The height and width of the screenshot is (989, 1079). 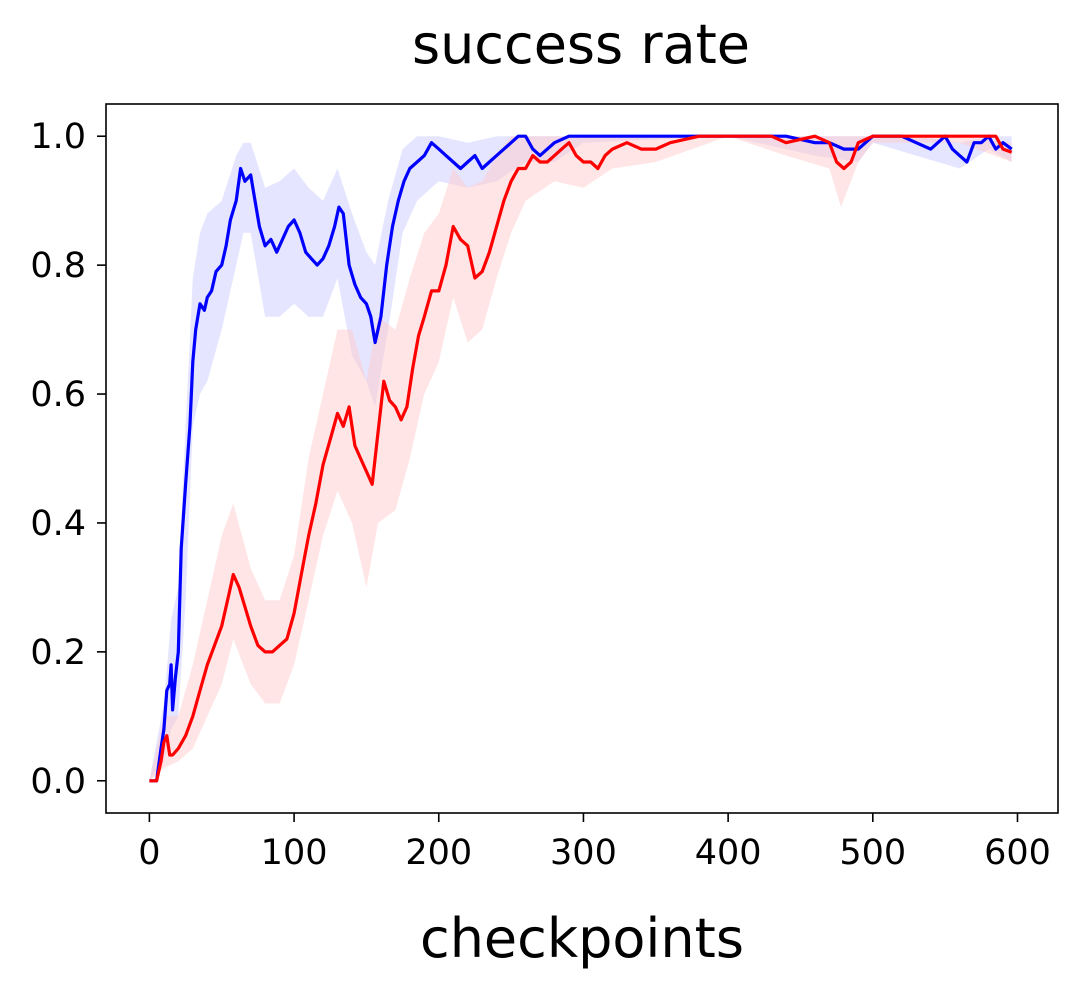 What do you see at coordinates (1017, 853) in the screenshot?
I see `x-tick-label: 600` at bounding box center [1017, 853].